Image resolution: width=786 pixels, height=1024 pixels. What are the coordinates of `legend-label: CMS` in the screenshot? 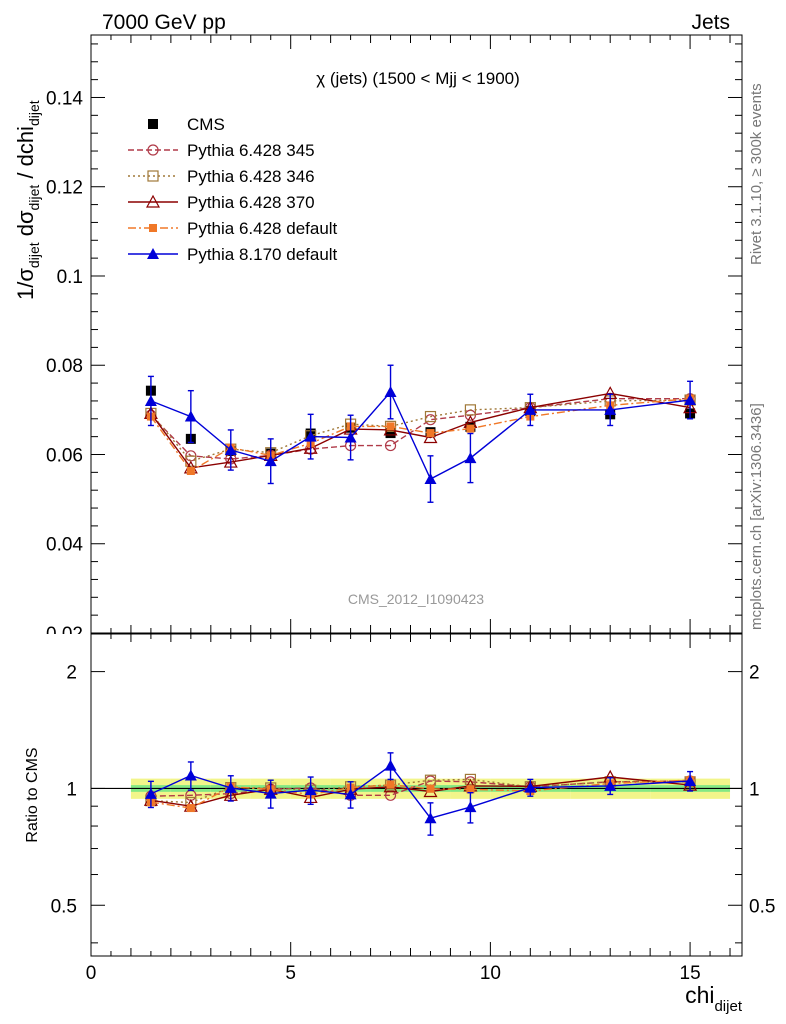 It's located at (206, 124).